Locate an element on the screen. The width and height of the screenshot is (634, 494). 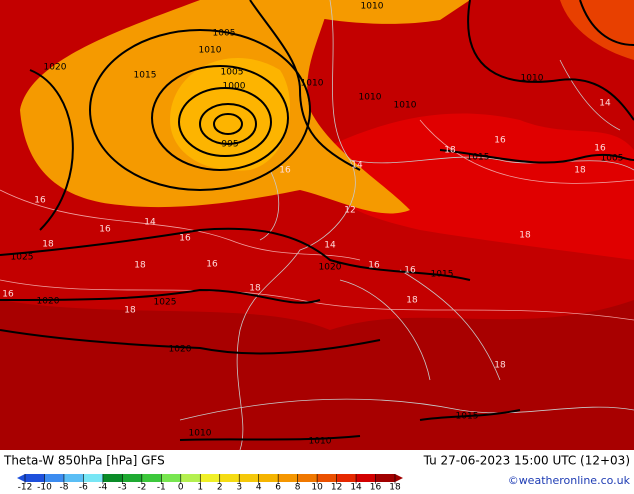
theta-label: 12 is located at coordinates (349, 211).